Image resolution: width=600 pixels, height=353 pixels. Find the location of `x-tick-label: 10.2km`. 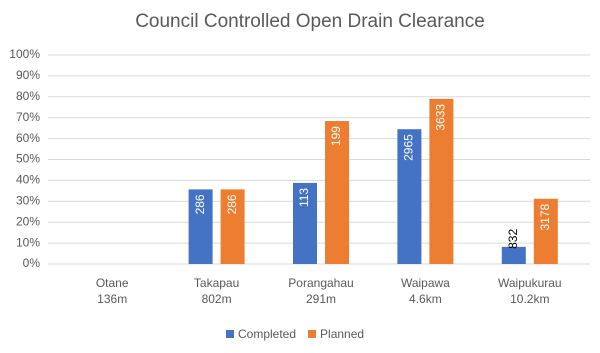

x-tick-label: 10.2km is located at coordinates (529, 299).